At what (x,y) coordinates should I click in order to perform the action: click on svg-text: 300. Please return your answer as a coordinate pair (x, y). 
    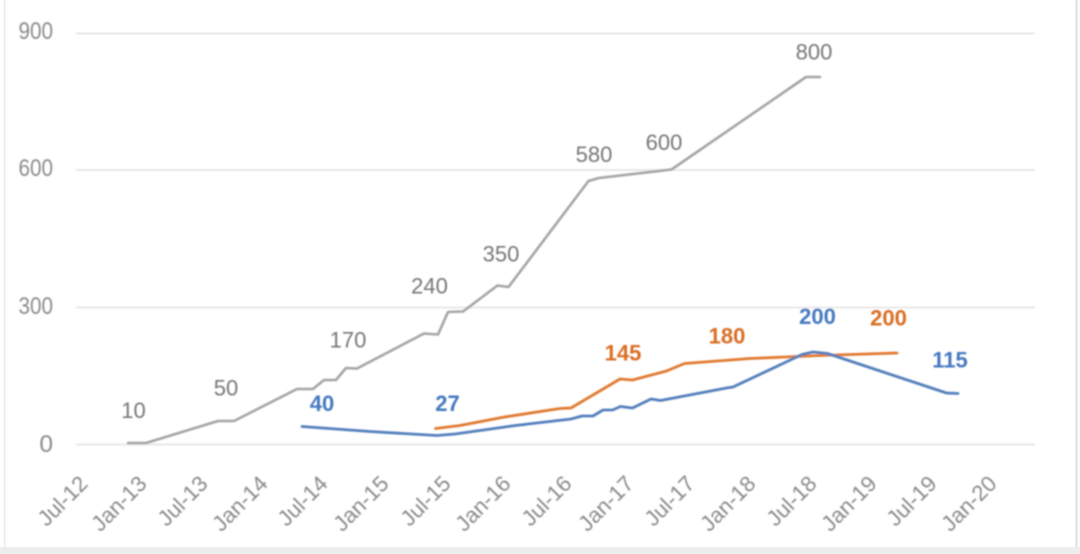
    Looking at the image, I should click on (36, 306).